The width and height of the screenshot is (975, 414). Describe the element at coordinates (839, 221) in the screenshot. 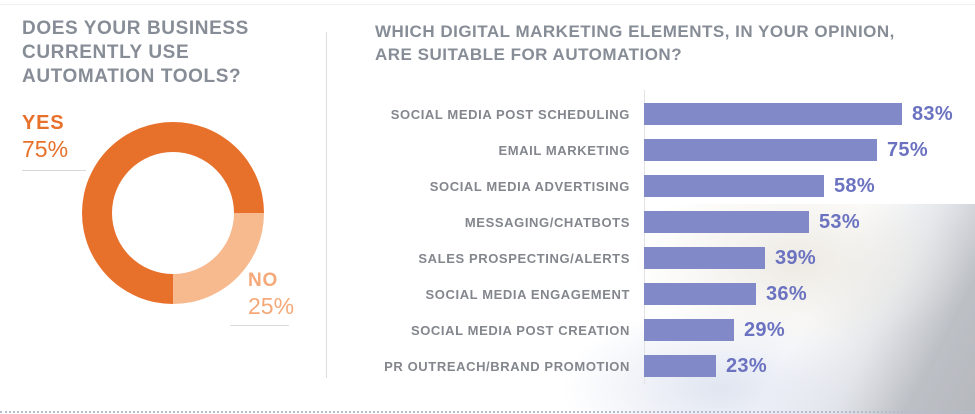

I see `bar-value: 53%` at that location.